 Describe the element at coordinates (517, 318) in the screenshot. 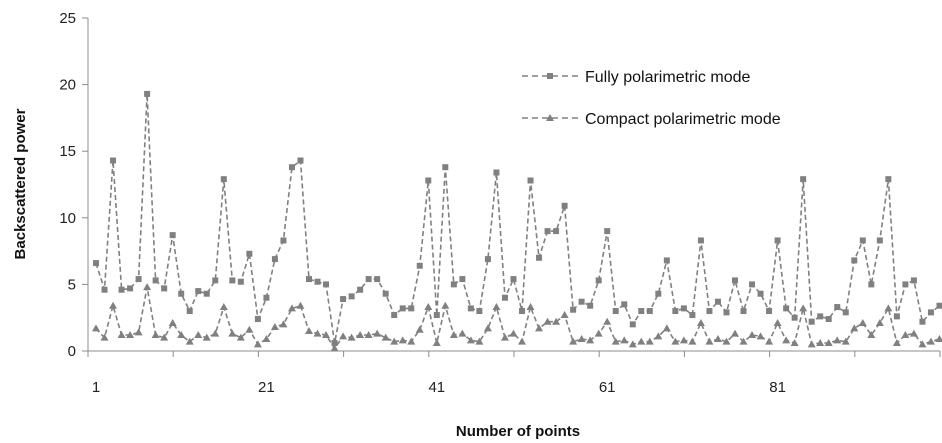

I see `series-line` at that location.